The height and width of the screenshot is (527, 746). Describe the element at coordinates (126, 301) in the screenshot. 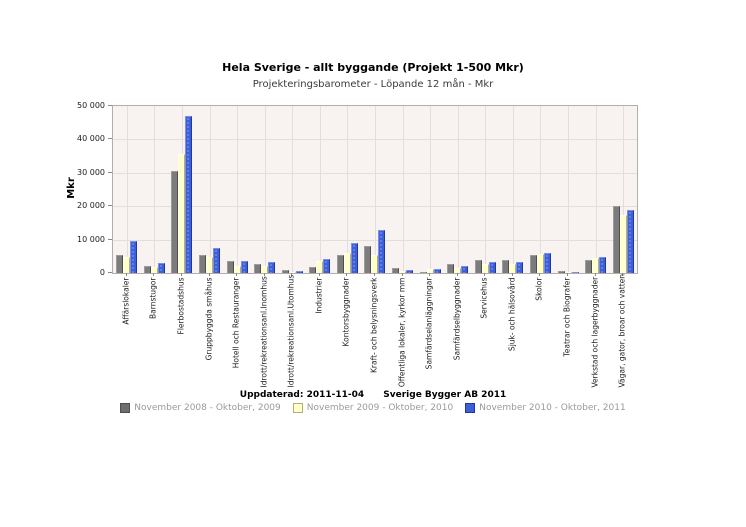

I see `category-label: Affärslokaler` at that location.